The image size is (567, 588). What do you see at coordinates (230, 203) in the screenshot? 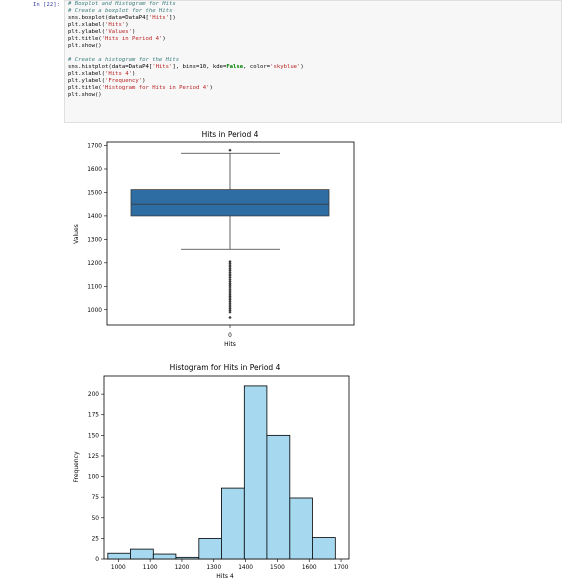
I see `box-iqr` at bounding box center [230, 203].